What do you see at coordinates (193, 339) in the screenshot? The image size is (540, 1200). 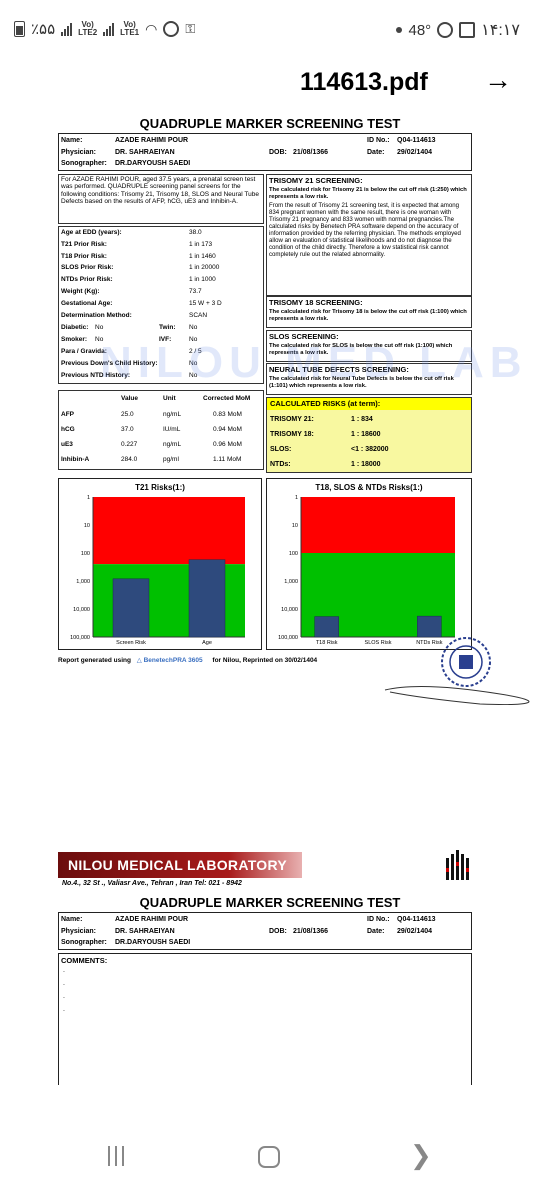 I see `ivf-value: No` at bounding box center [193, 339].